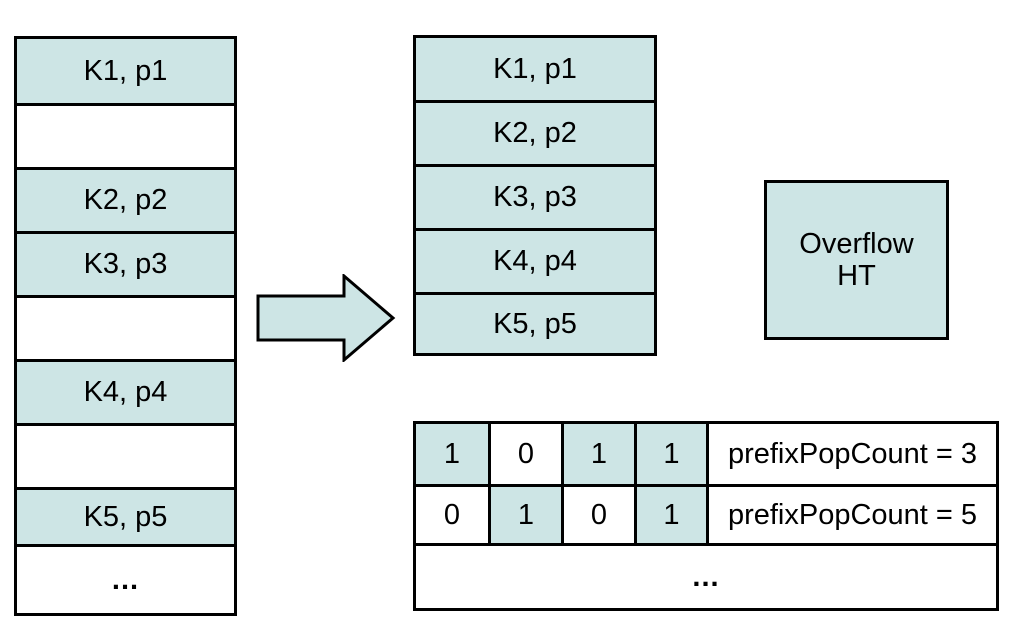 This screenshot has height=644, width=1016. I want to click on right-compact-table: K1, p1 K2, p2 K3, p3 K4, p4 K5, p5, so click(535, 195).